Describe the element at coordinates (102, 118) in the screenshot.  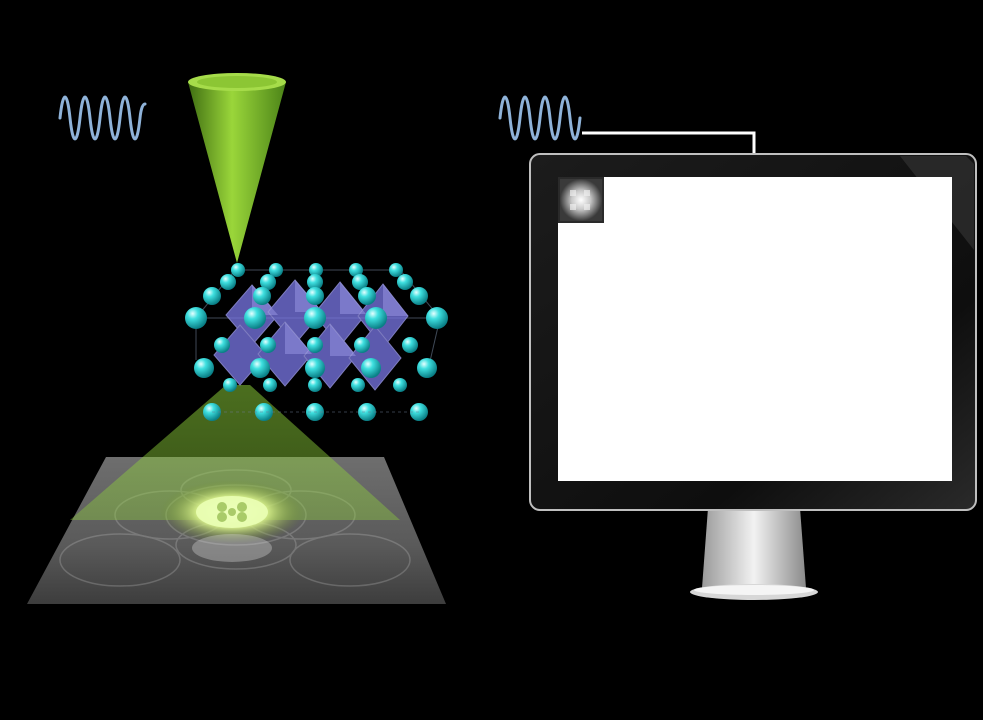
I see `sine-wave-icon-left` at that location.